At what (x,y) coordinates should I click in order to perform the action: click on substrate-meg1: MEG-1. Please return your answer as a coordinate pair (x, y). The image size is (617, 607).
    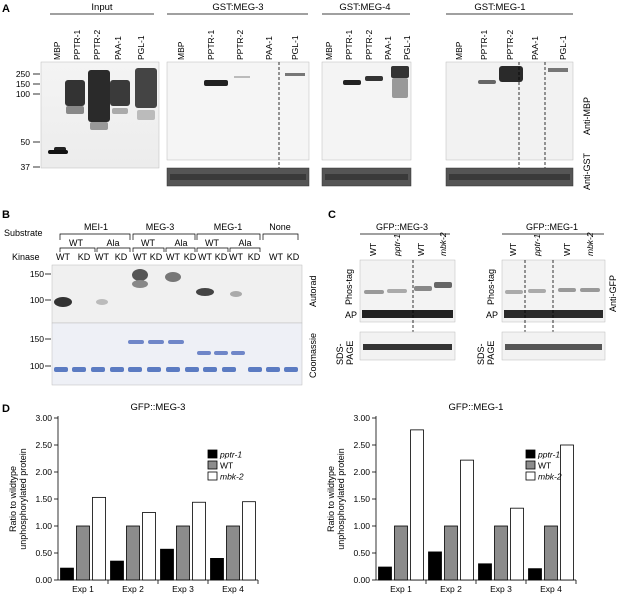
    Looking at the image, I should click on (228, 227).